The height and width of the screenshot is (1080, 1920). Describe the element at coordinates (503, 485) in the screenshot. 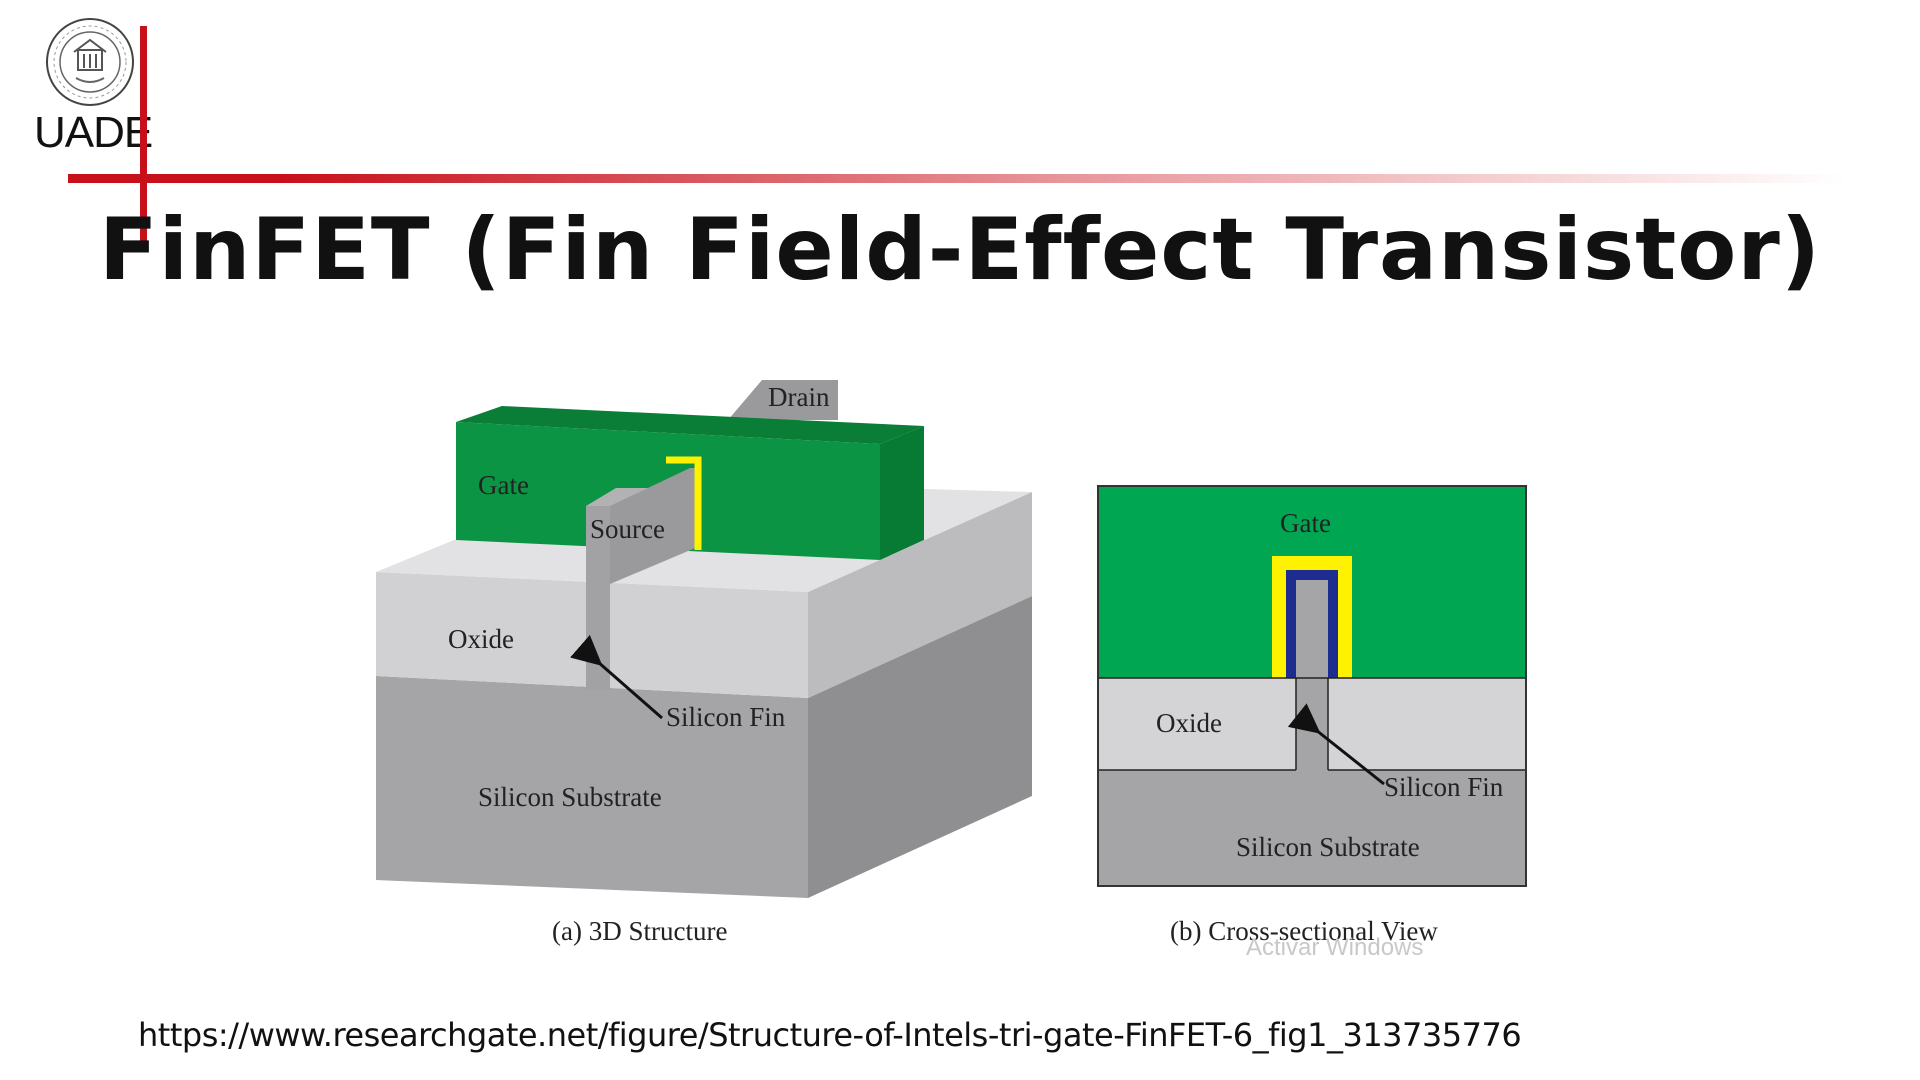

I see `label-gate-3d: Gate` at that location.